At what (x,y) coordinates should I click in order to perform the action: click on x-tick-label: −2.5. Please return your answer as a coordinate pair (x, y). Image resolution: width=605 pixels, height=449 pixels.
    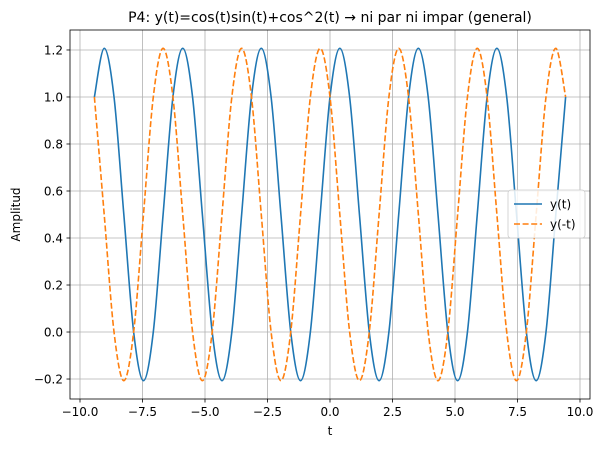
    Looking at the image, I should click on (267, 412).